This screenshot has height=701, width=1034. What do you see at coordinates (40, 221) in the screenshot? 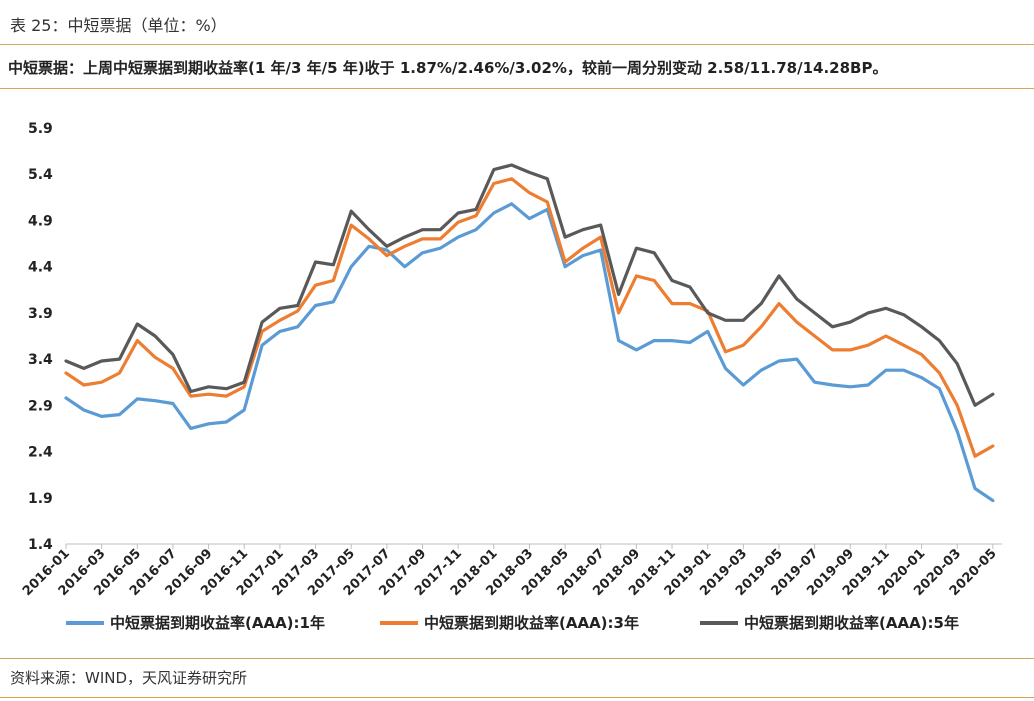
I see `y-tick-label: 4.9` at bounding box center [40, 221].